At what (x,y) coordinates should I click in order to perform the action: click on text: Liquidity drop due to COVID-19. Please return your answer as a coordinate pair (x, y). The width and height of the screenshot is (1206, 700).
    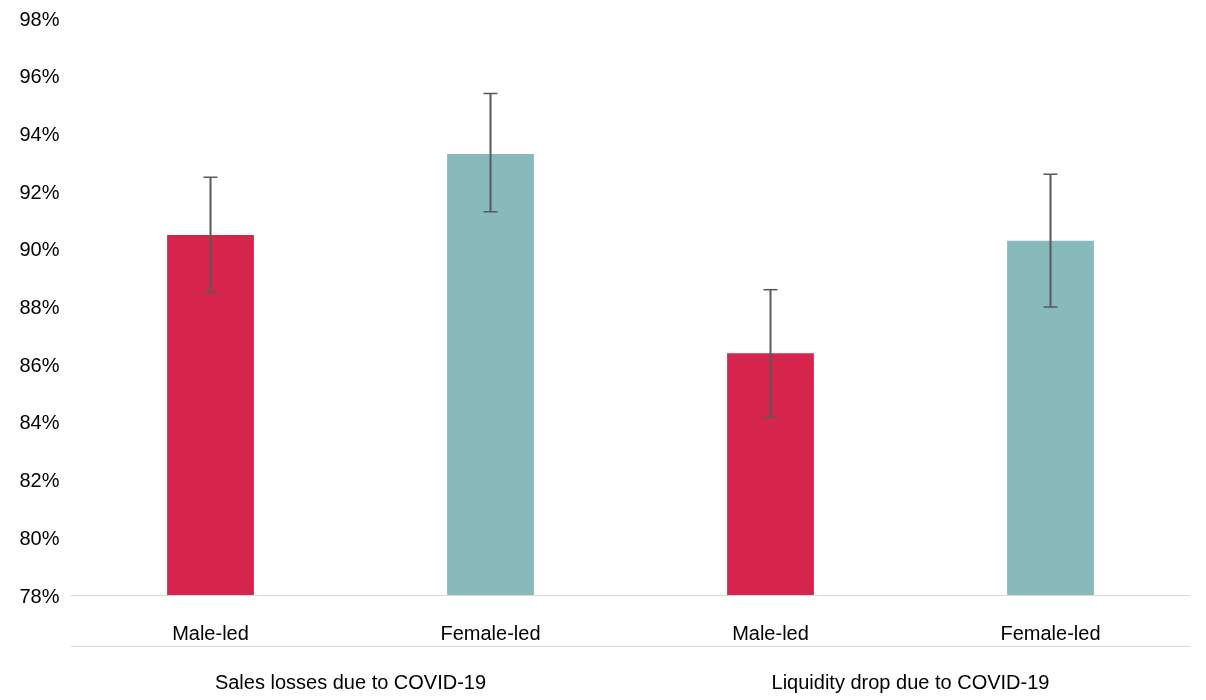
    Looking at the image, I should click on (910, 681).